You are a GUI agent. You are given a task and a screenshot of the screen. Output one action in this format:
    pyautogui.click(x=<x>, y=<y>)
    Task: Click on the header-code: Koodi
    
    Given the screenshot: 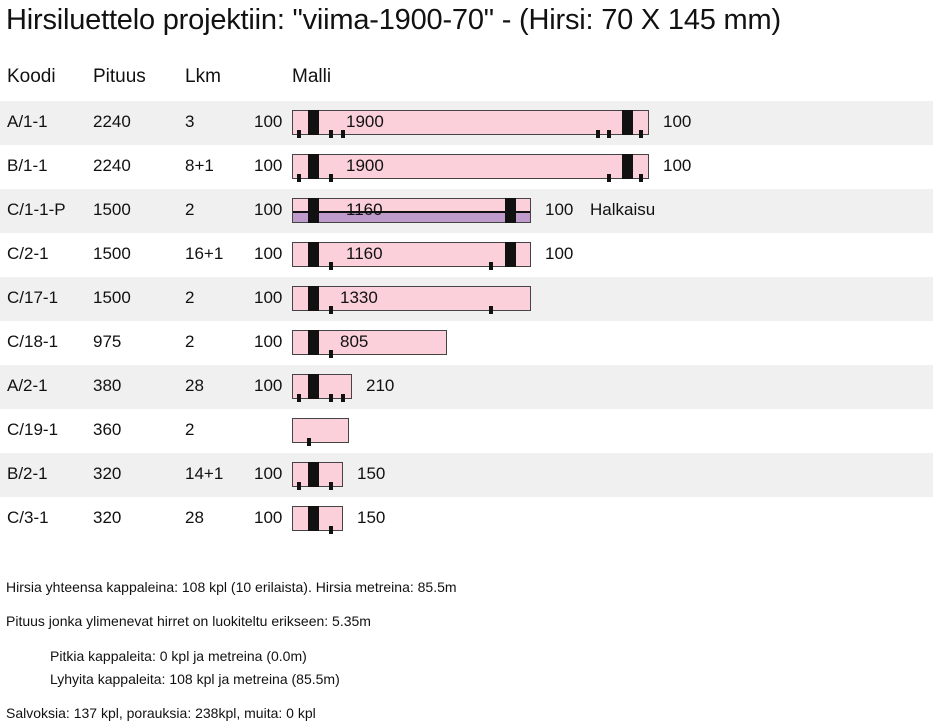 What is the action you would take?
    pyautogui.click(x=31, y=76)
    